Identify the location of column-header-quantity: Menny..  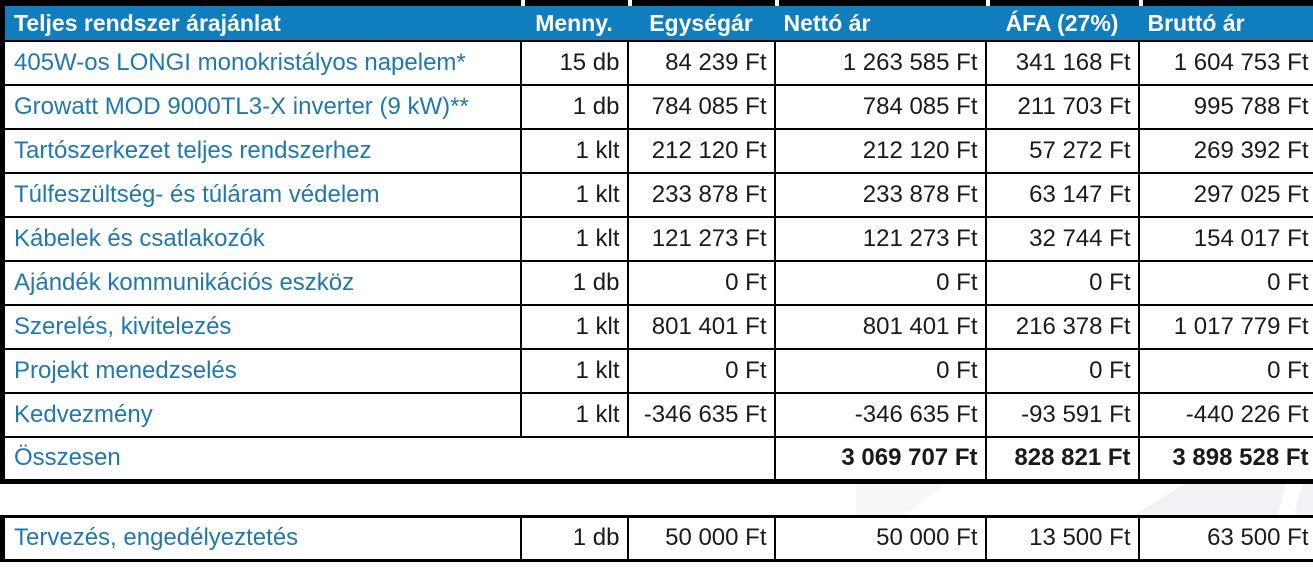
(574, 24).